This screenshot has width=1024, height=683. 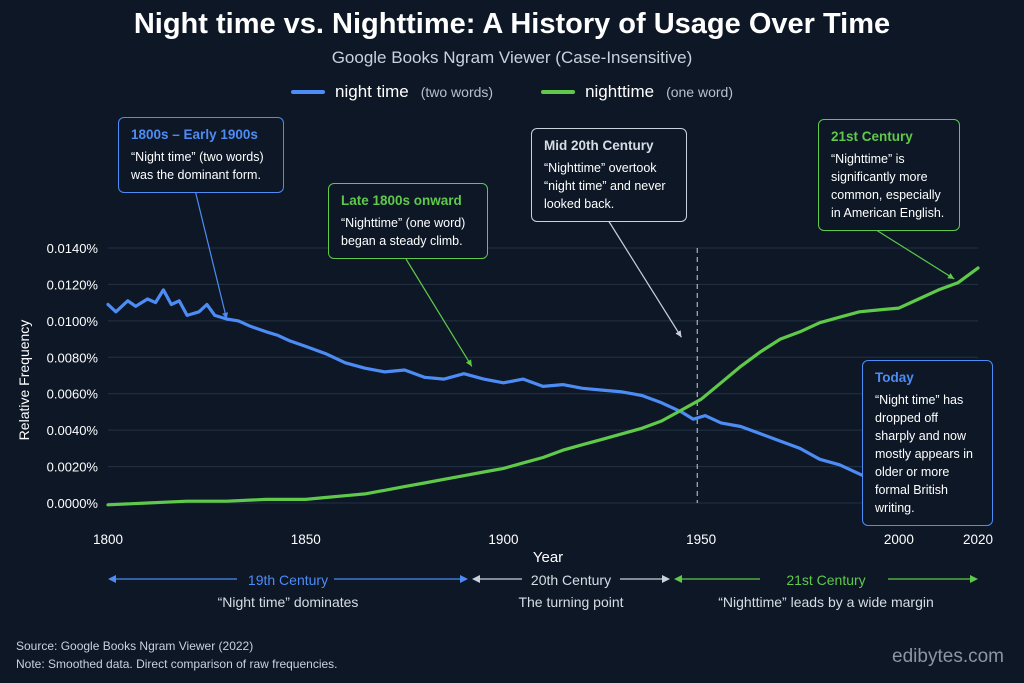 I want to click on y-tick-label: 0.0060%, so click(x=73, y=394).